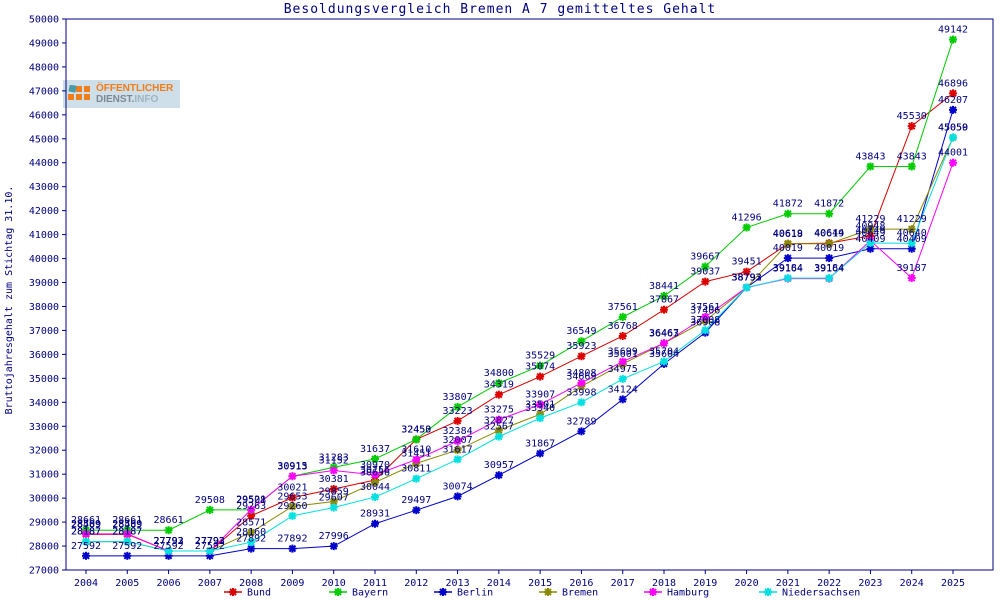  Describe the element at coordinates (829, 248) in the screenshot. I see `data-label-berlin: 40019` at that location.